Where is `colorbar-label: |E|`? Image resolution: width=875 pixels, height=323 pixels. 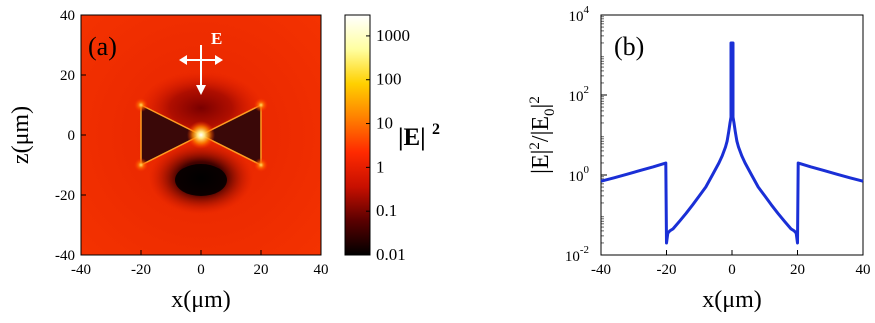 colorbar-label: |E| is located at coordinates (412, 137).